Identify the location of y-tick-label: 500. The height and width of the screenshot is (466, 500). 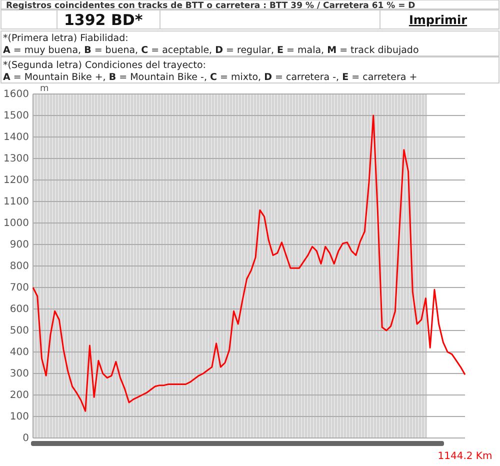
(19, 331).